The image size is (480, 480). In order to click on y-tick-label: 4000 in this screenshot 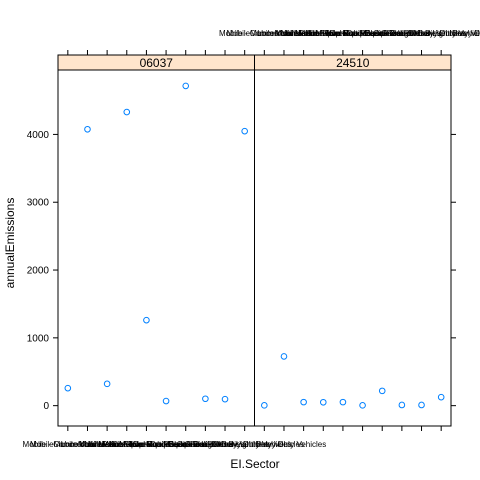, I will do `click(38, 135)`.